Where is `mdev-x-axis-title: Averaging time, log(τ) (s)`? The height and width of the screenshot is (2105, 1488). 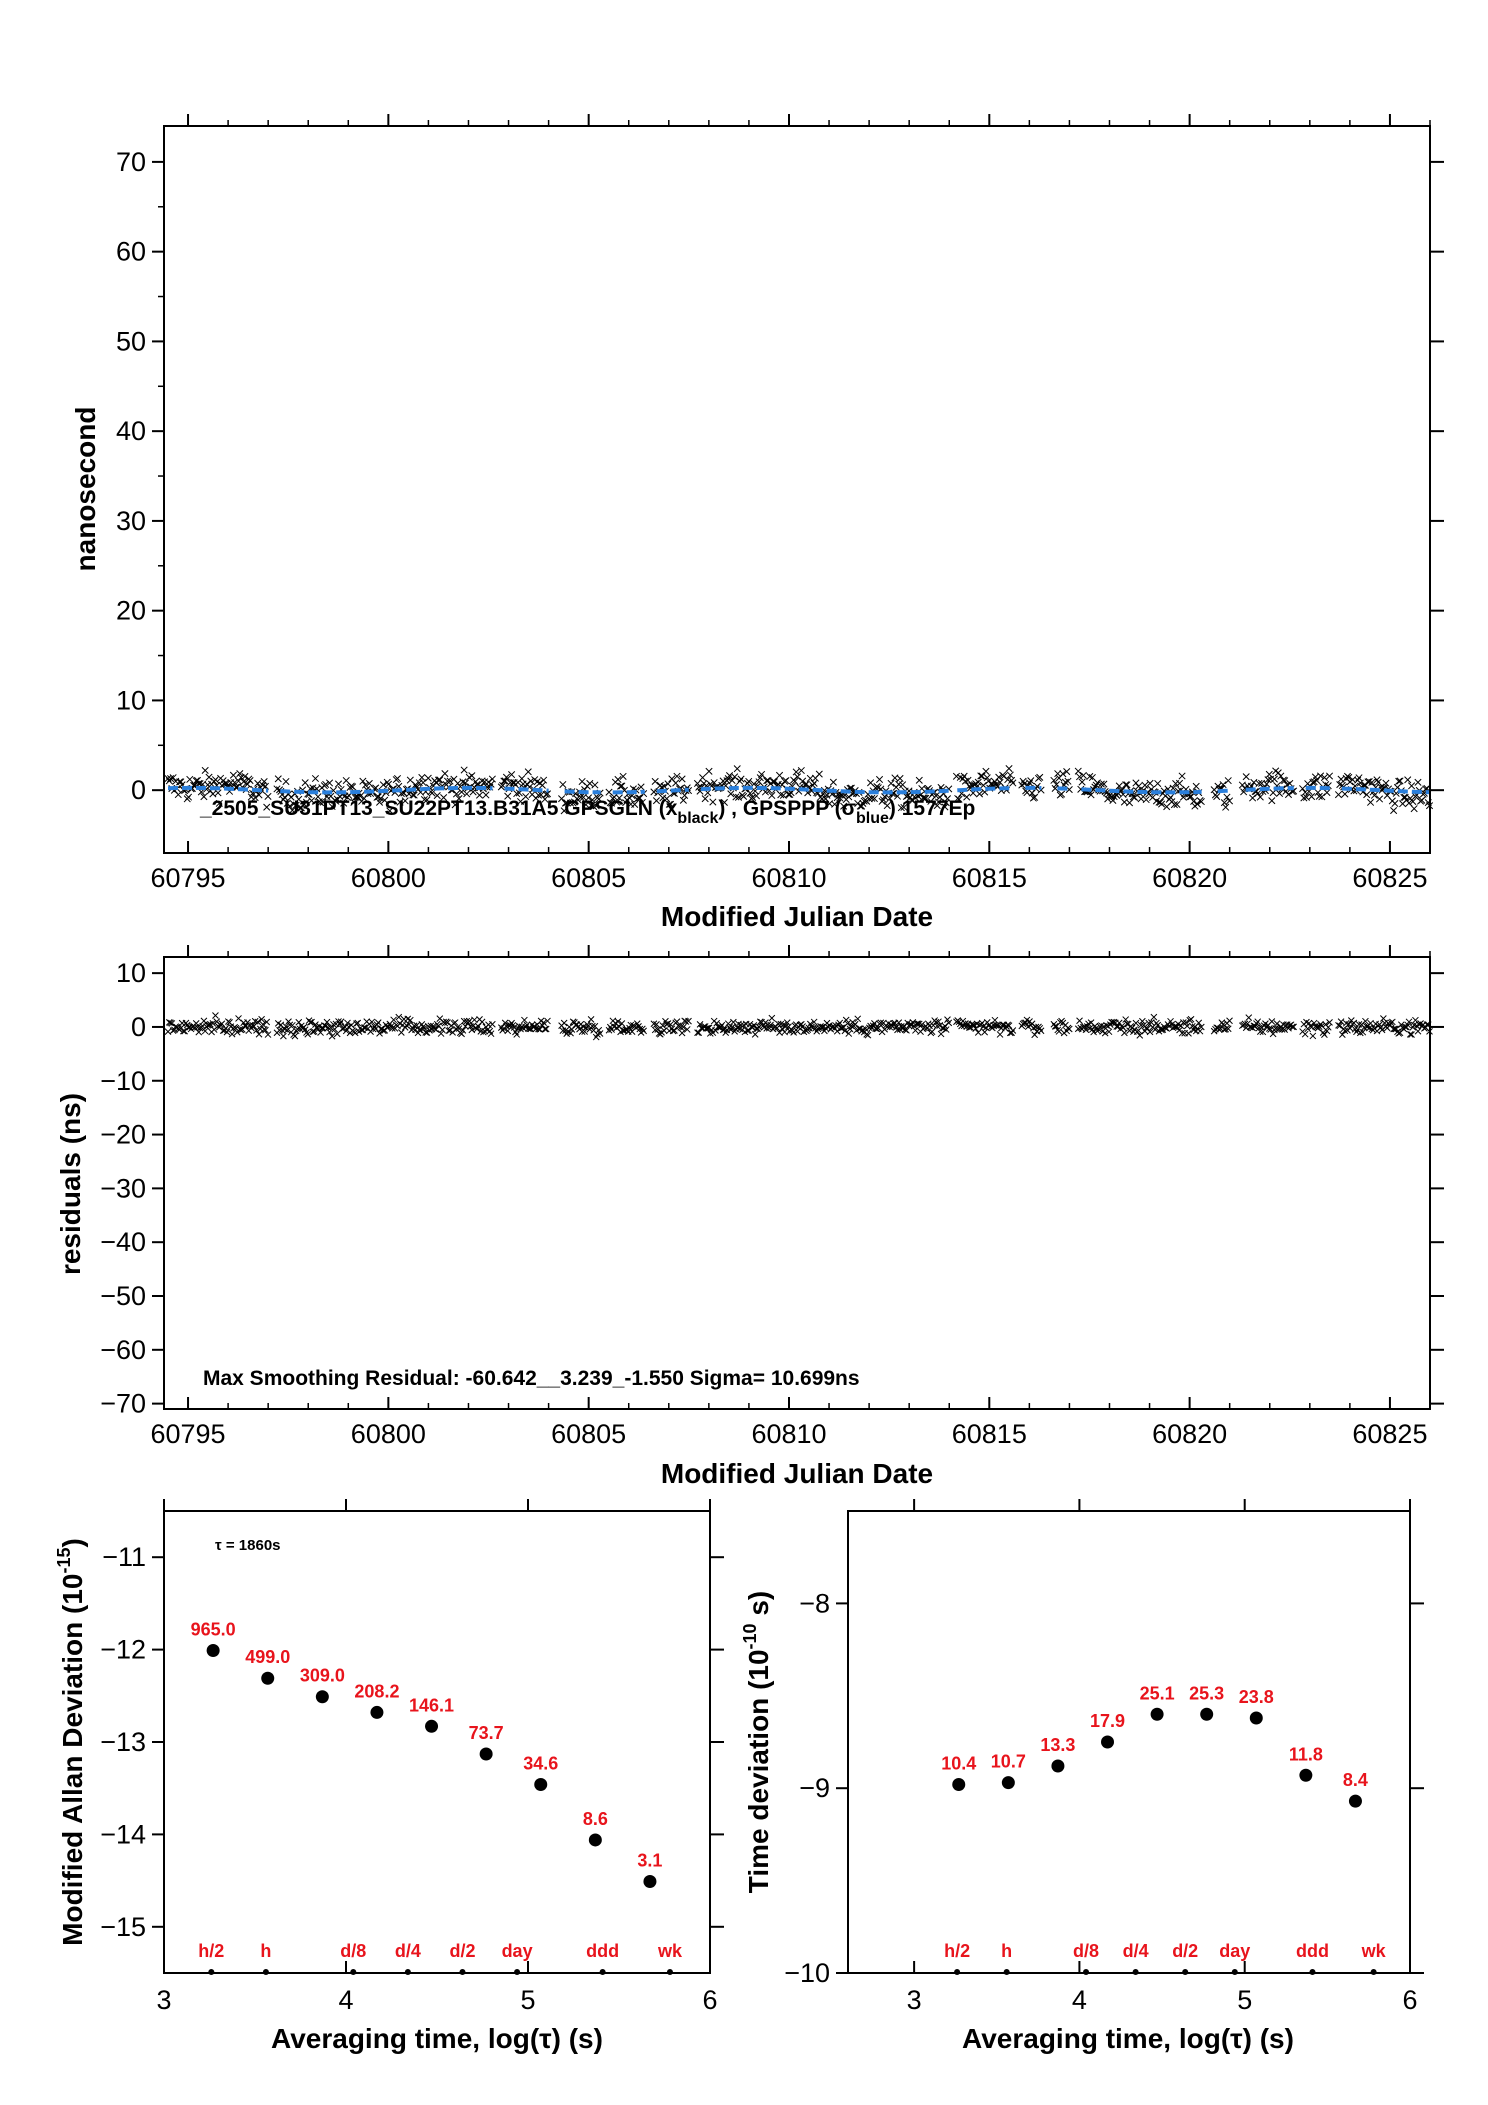
mdev-x-axis-title: Averaging time, log(τ) (s) is located at coordinates (437, 2038).